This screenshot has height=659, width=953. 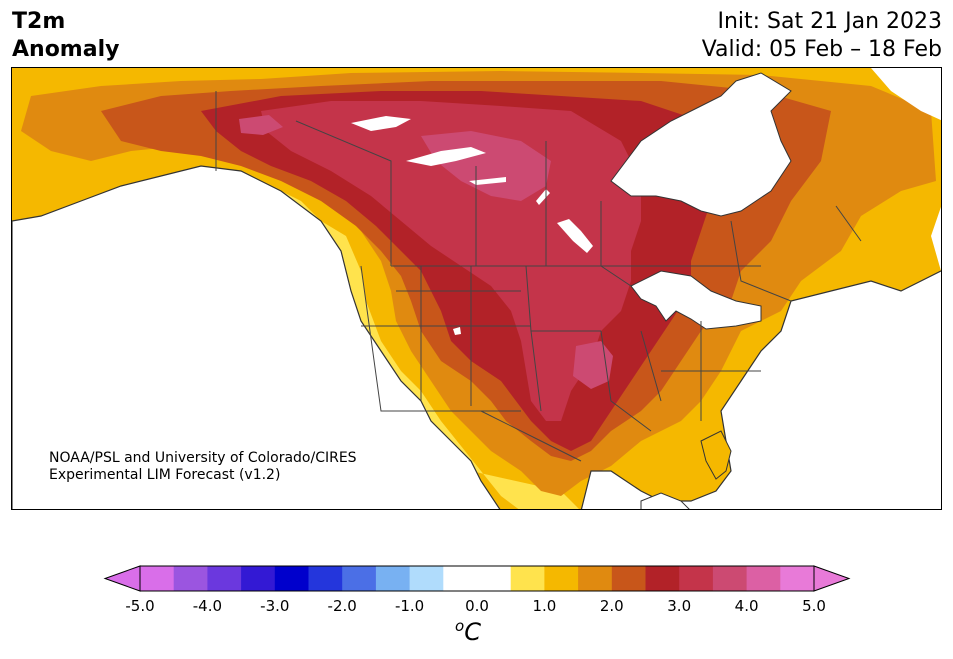 I want to click on map-title: T2m Anomaly, so click(x=65, y=36).